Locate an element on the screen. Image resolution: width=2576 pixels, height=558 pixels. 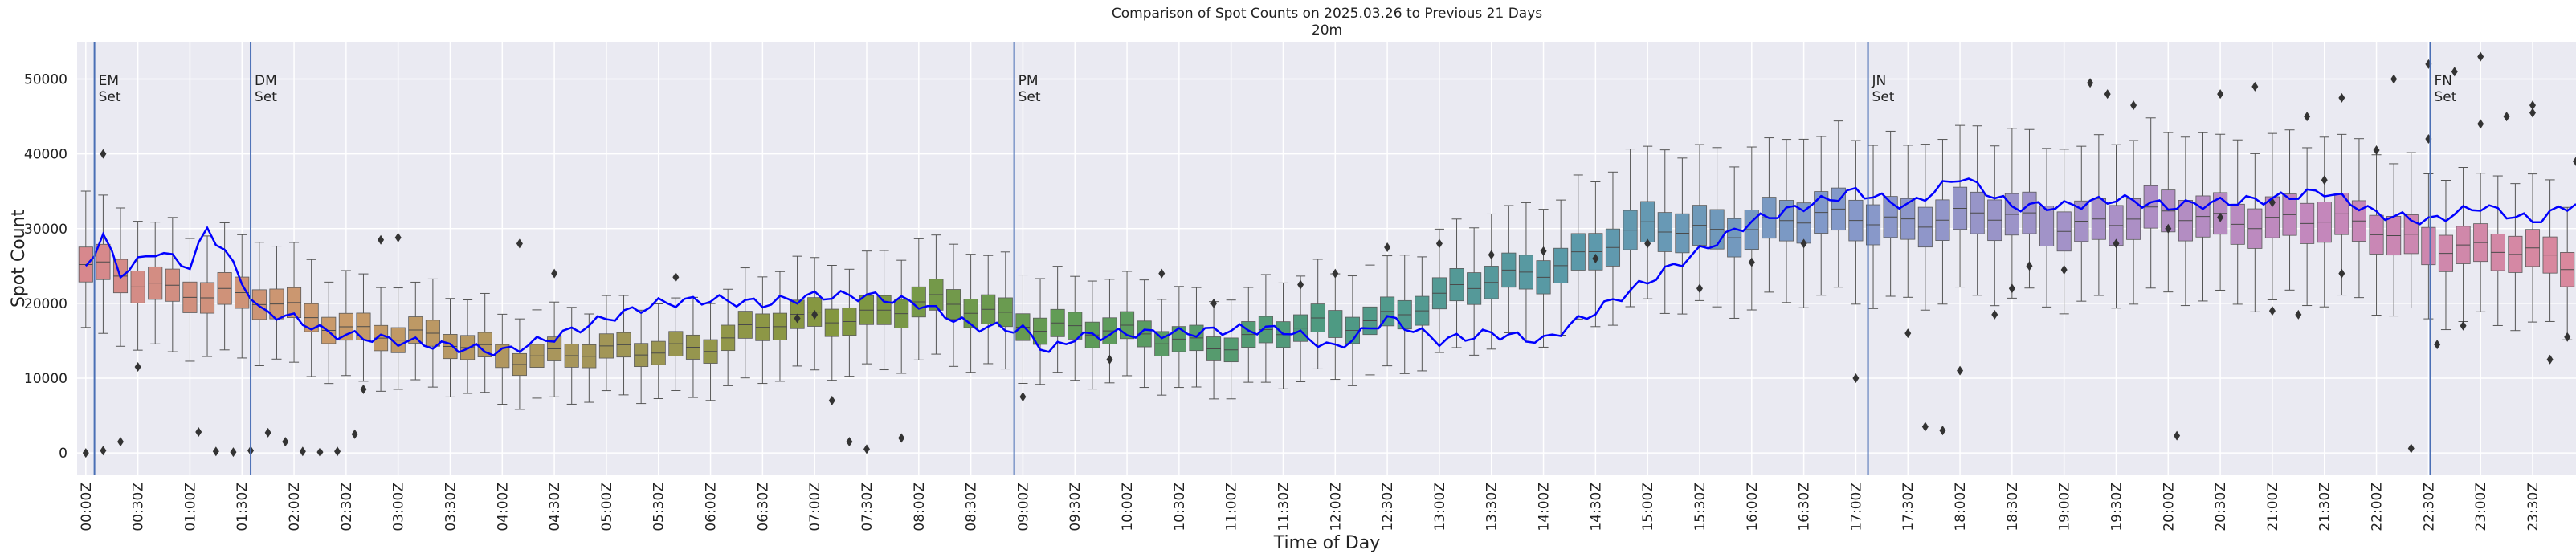
x-tick-label: 09:30Z is located at coordinates (1076, 507).